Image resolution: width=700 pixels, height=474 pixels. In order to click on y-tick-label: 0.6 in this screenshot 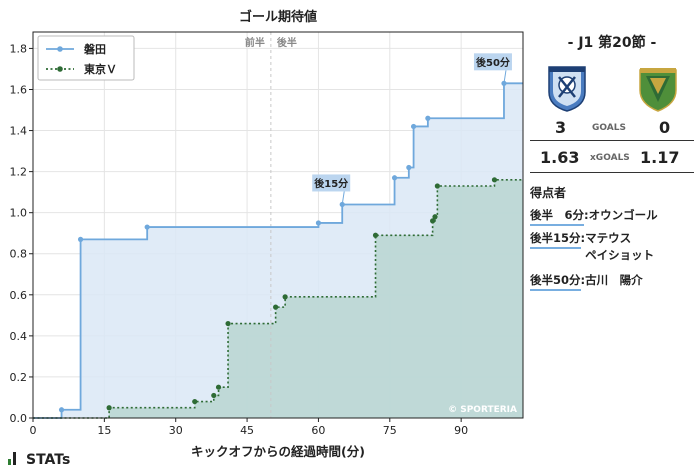, I will do `click(19, 295)`.